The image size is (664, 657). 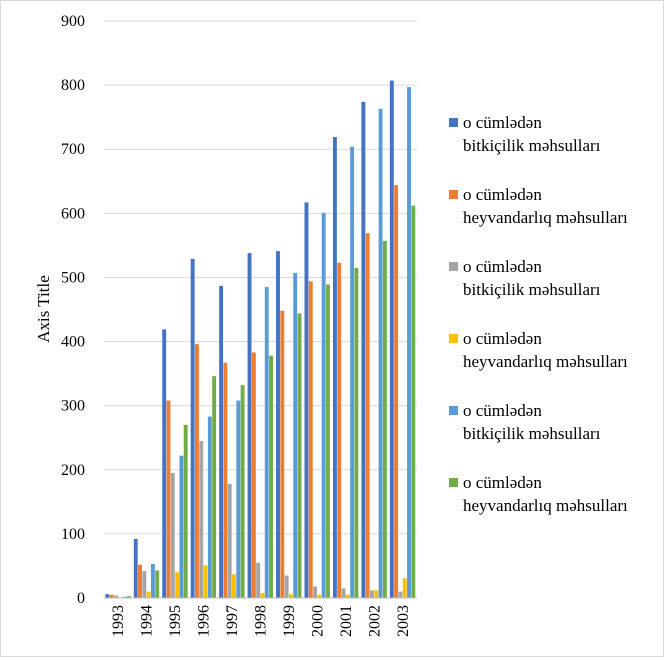 What do you see at coordinates (261, 621) in the screenshot?
I see `x-tick-label: 1998` at bounding box center [261, 621].